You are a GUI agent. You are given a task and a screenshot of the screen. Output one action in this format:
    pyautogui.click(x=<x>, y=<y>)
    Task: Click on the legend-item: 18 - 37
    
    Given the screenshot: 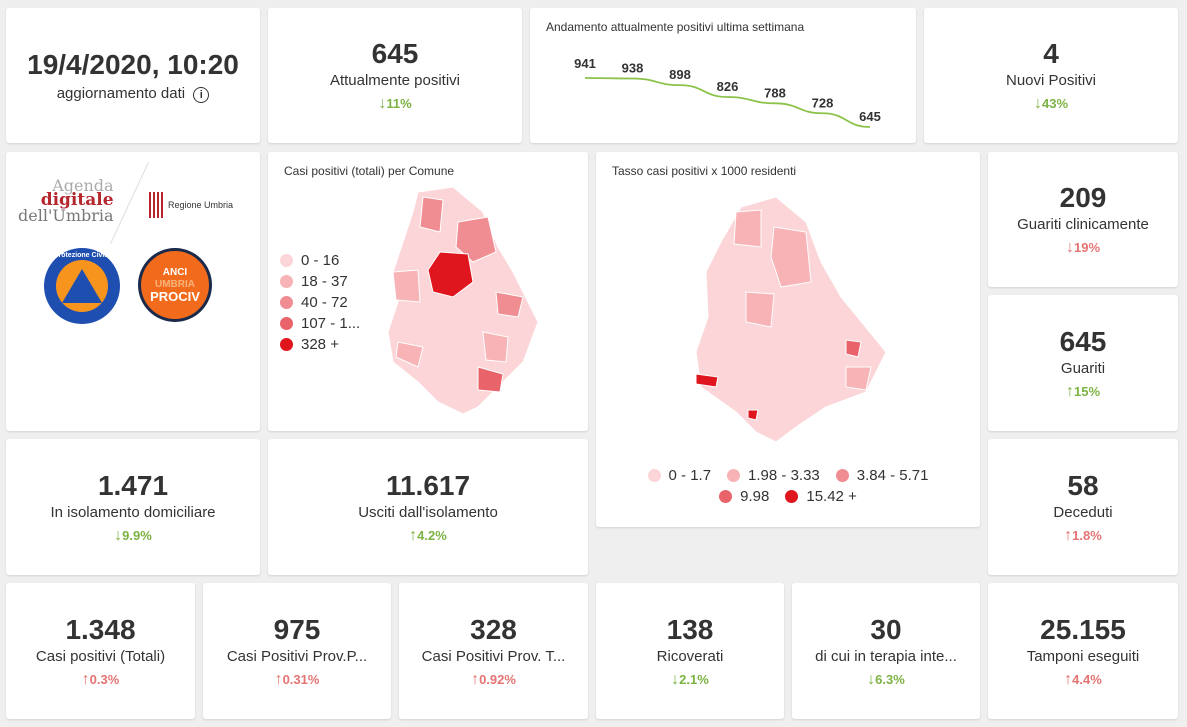 What is the action you would take?
    pyautogui.click(x=320, y=281)
    